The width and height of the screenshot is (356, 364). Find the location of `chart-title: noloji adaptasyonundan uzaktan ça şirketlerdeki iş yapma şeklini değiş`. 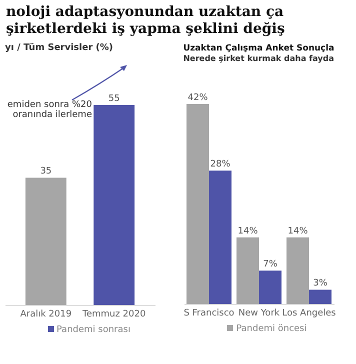

chart-title: noloji adaptasyonundan uzaktan ça şirketlerdeki iş yapma şeklini değiş is located at coordinates (145, 20).